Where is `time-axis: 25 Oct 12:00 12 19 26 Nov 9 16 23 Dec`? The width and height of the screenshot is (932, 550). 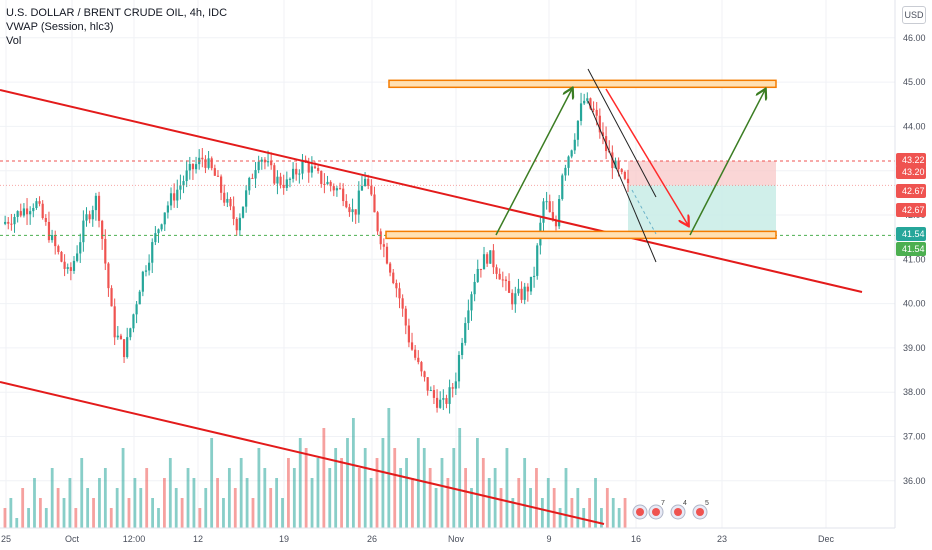
time-axis: 25 Oct 12:00 12 19 26 Nov 9 16 23 Dec is located at coordinates (447, 535).